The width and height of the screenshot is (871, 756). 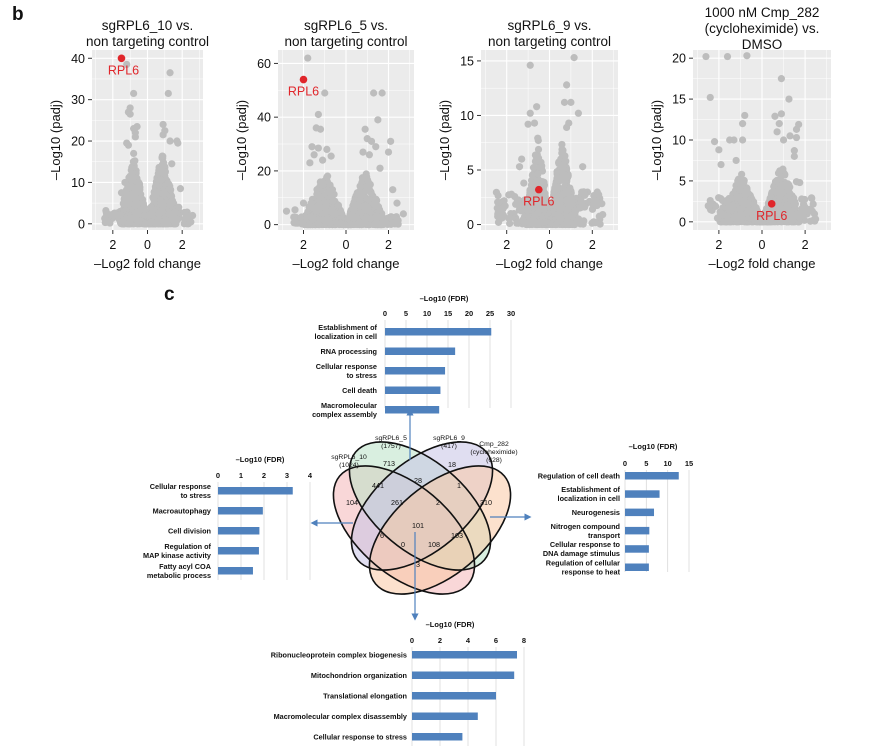 I want to click on bar-x-tick-label: 8, so click(x=524, y=640).